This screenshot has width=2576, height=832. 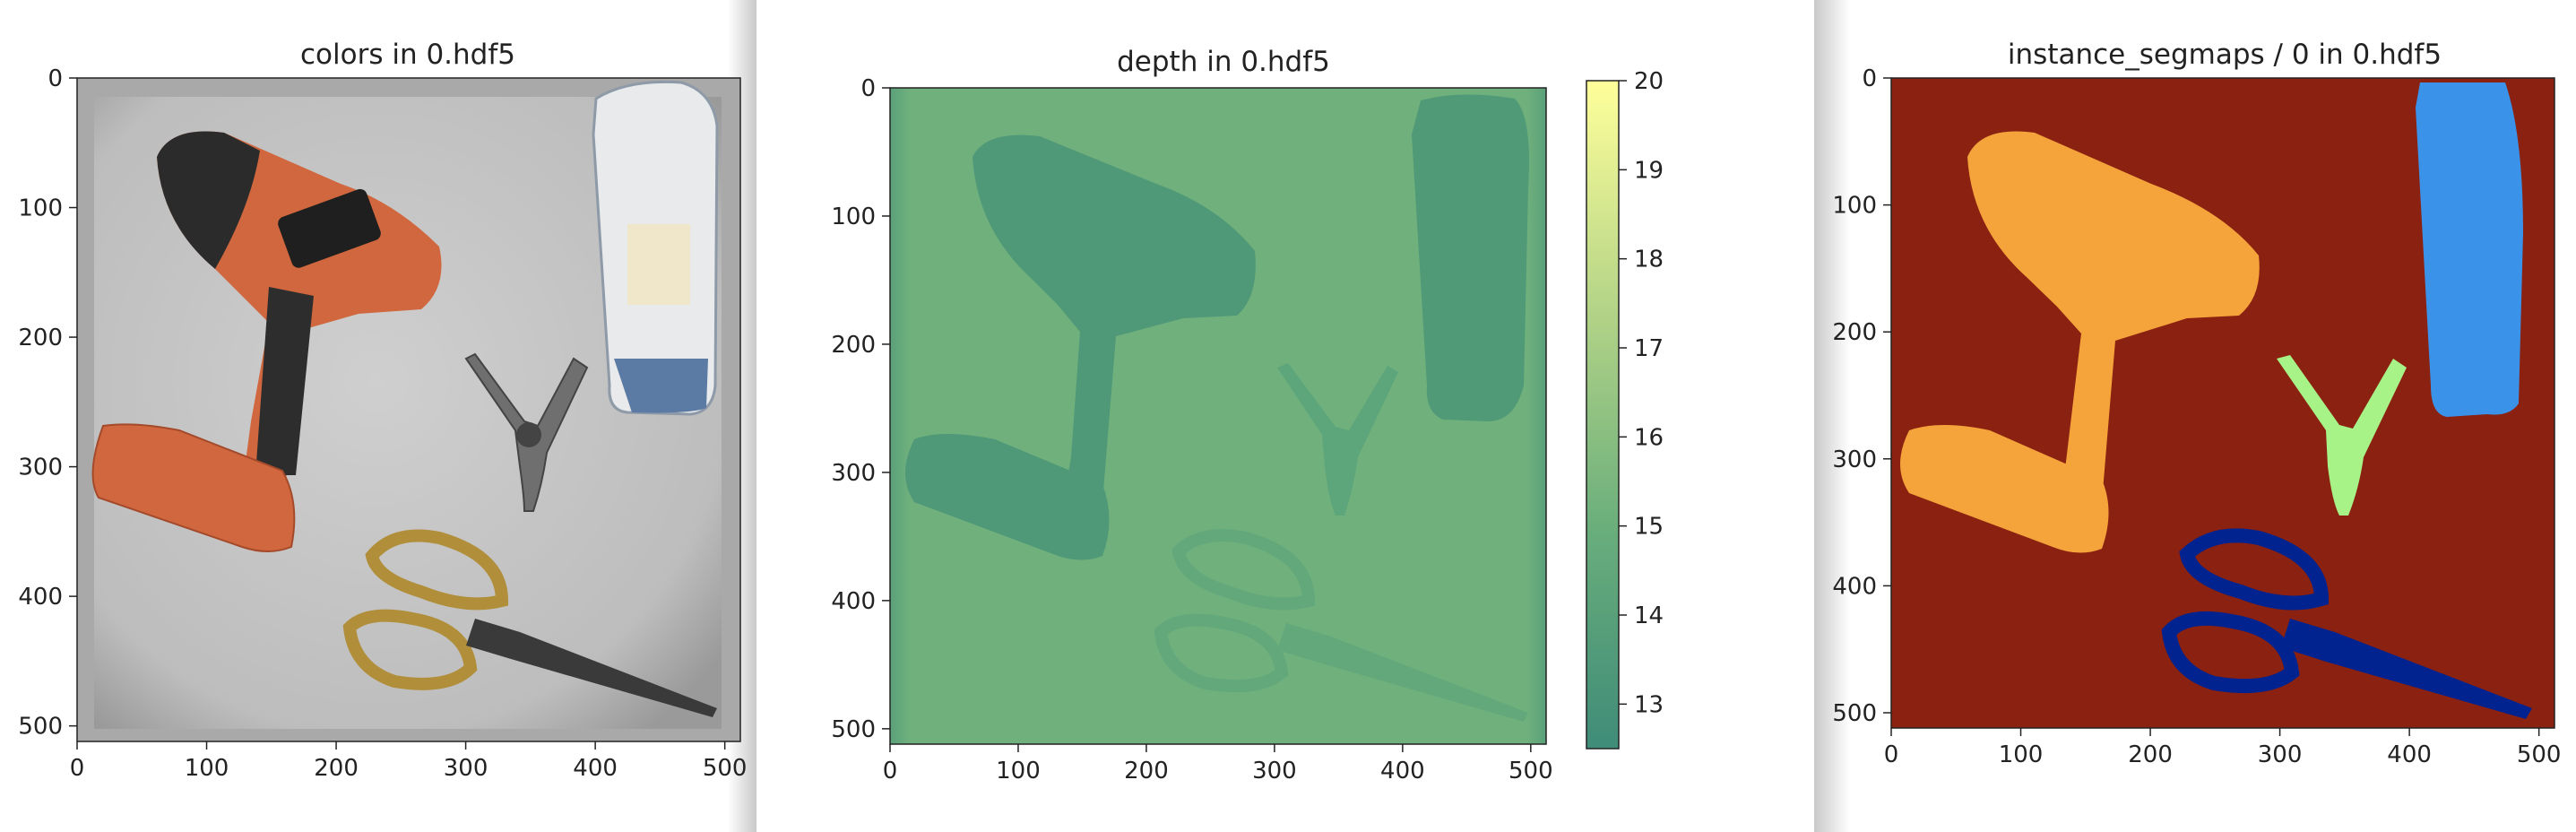 I want to click on colorbar-tick-label: 15, so click(x=1649, y=527).